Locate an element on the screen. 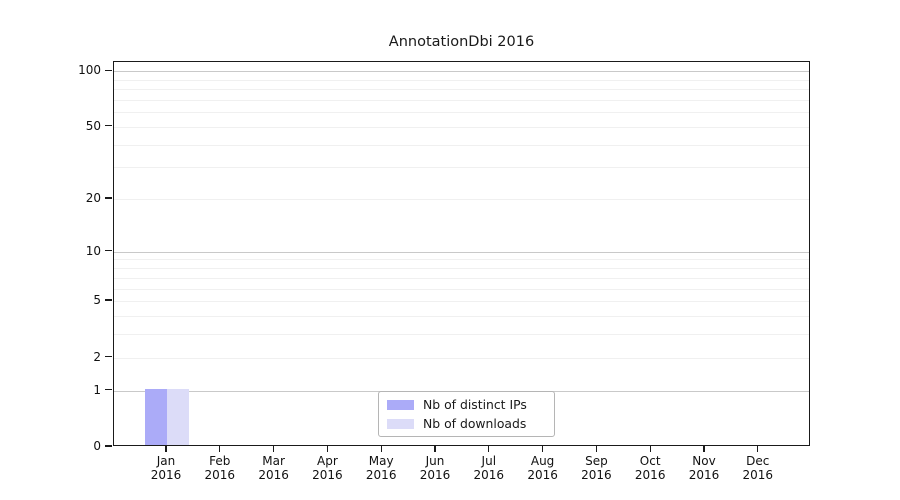  legend-swatch-downloads is located at coordinates (400, 423).